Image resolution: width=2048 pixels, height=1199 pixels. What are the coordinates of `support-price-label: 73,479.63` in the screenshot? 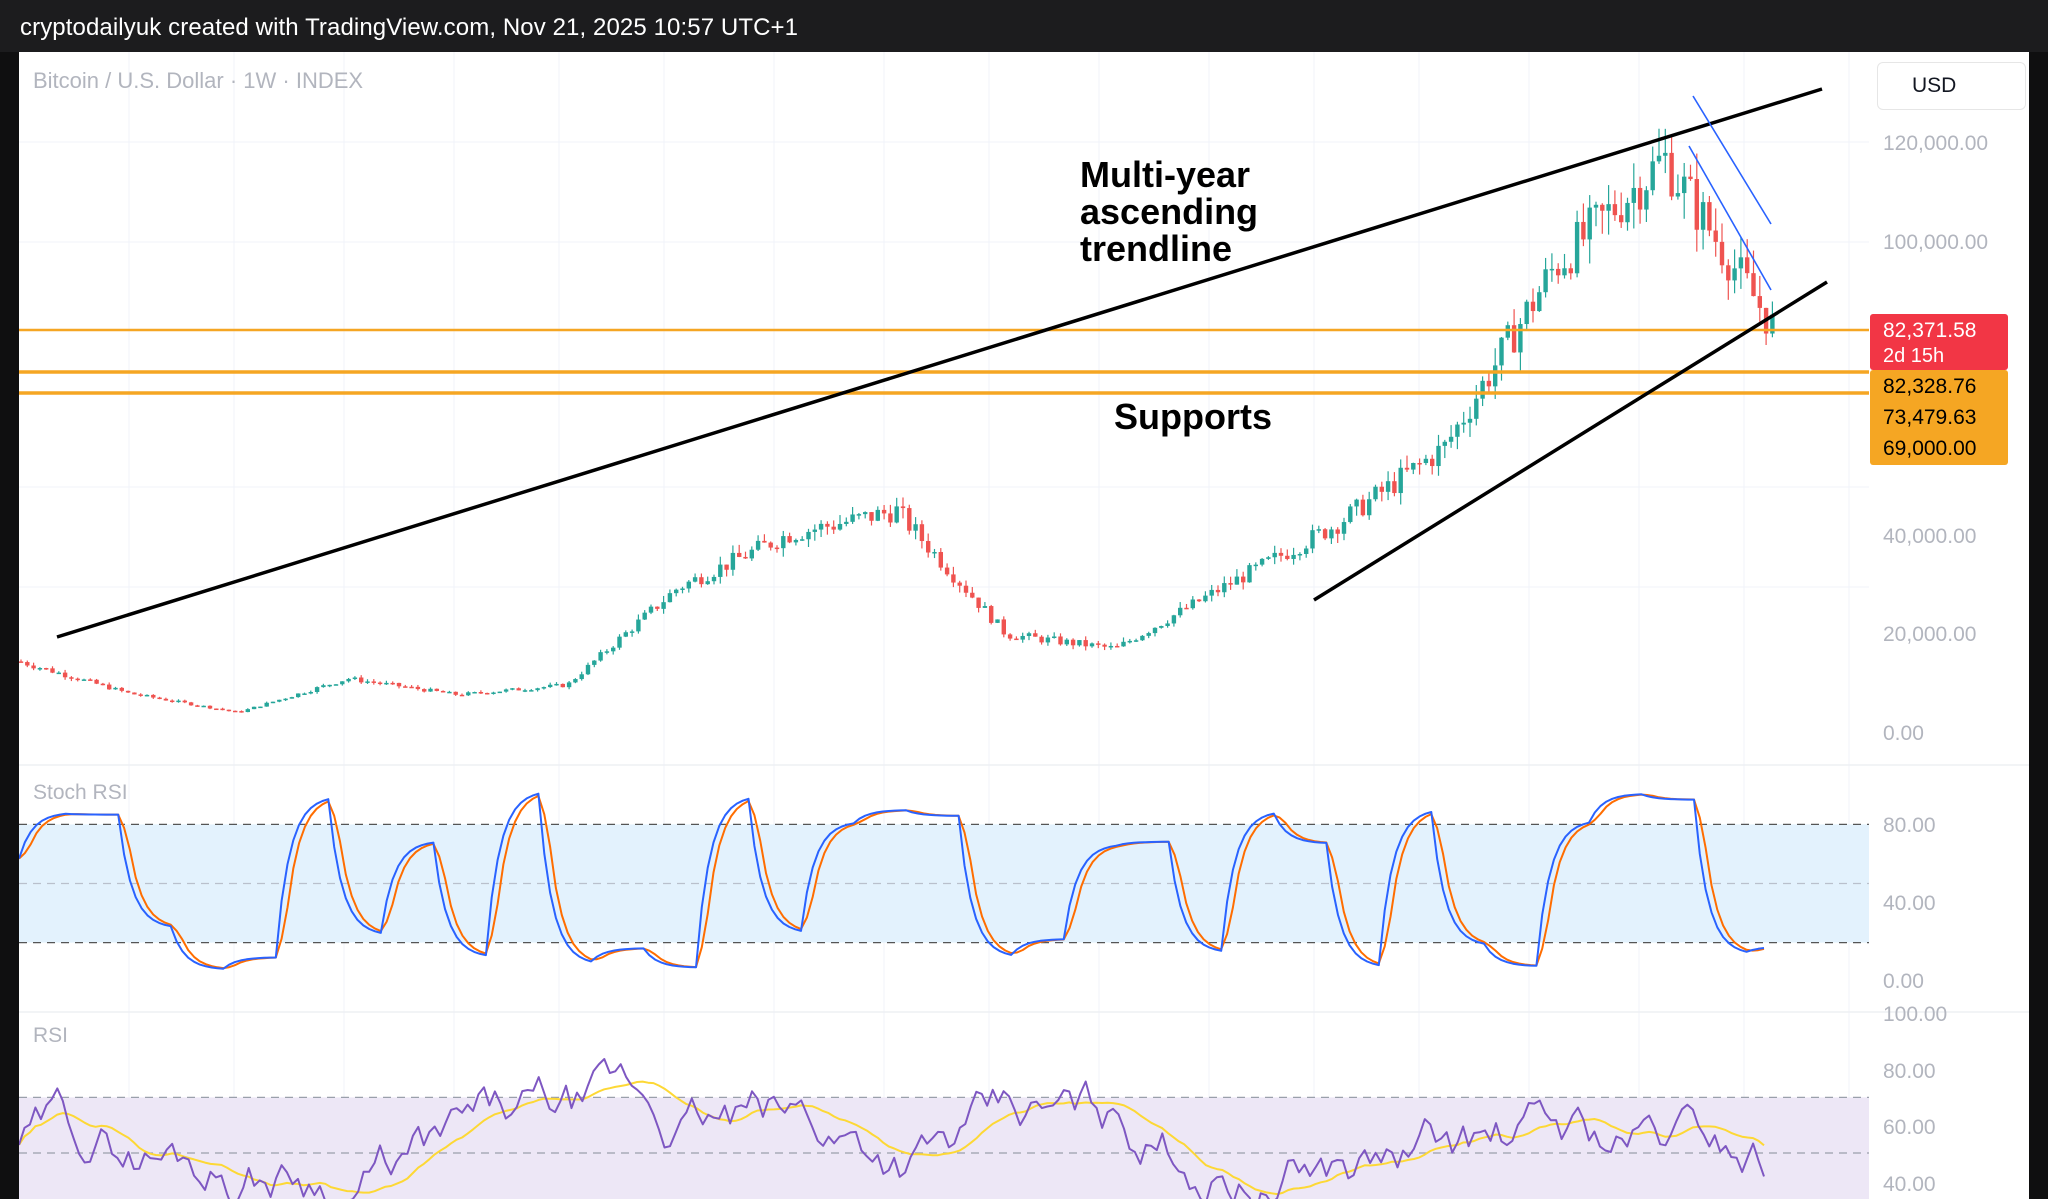 It's located at (1929, 417).